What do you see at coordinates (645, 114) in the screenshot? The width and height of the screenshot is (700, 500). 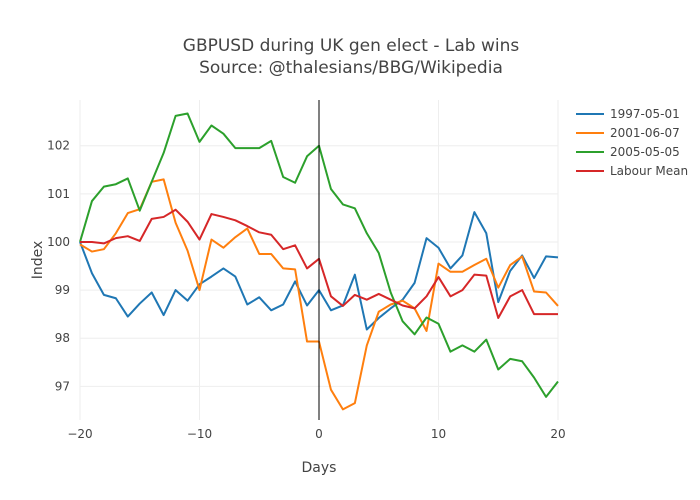 I see `legend-label: 1997-05-01` at bounding box center [645, 114].